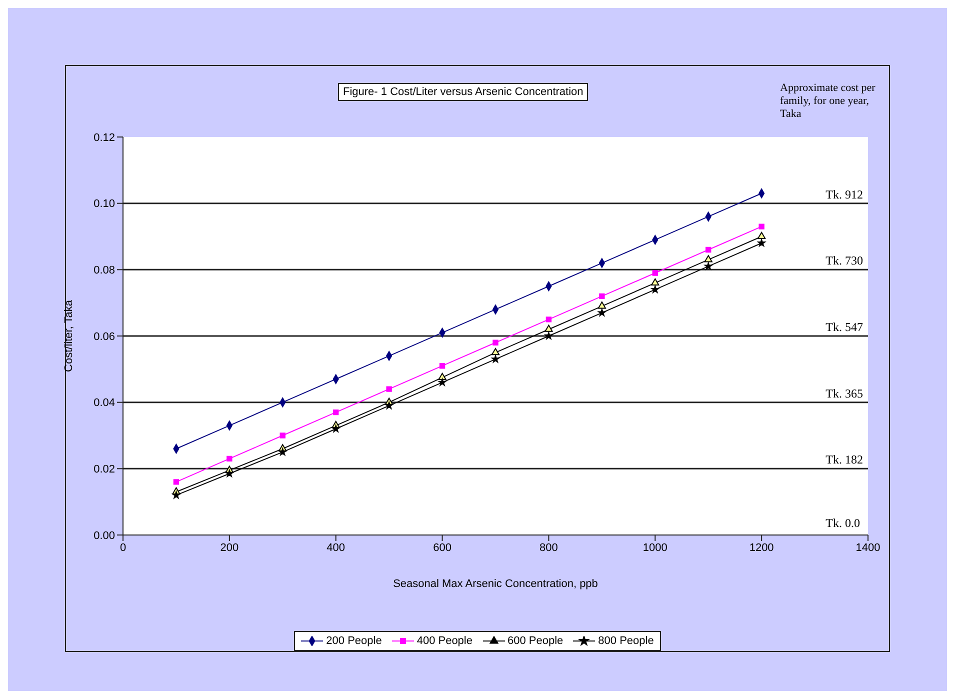 The height and width of the screenshot is (699, 955). What do you see at coordinates (828, 101) in the screenshot?
I see `text: Approximate cost per family, for one year, Taka` at bounding box center [828, 101].